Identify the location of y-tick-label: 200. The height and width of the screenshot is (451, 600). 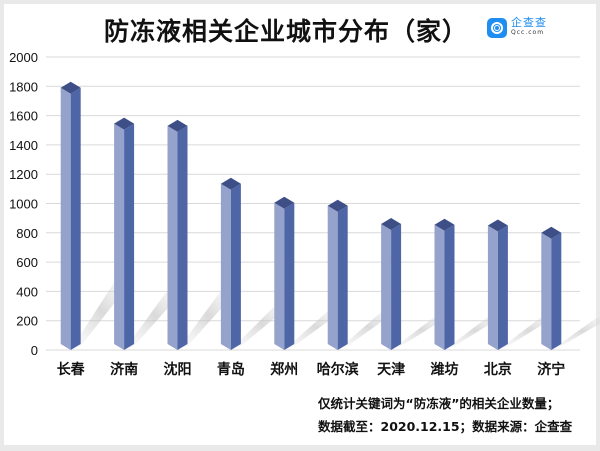
(27, 321).